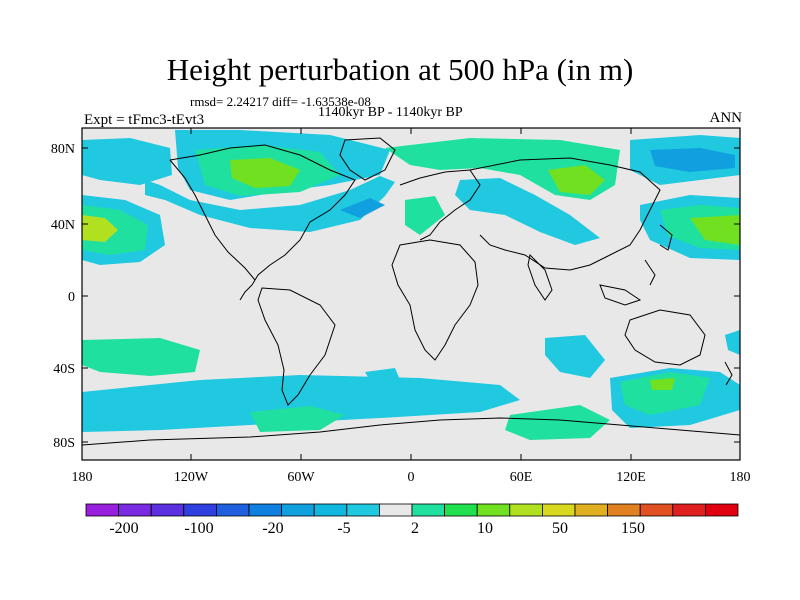  What do you see at coordinates (666, 237) in the screenshot?
I see `coastline-japan` at bounding box center [666, 237].